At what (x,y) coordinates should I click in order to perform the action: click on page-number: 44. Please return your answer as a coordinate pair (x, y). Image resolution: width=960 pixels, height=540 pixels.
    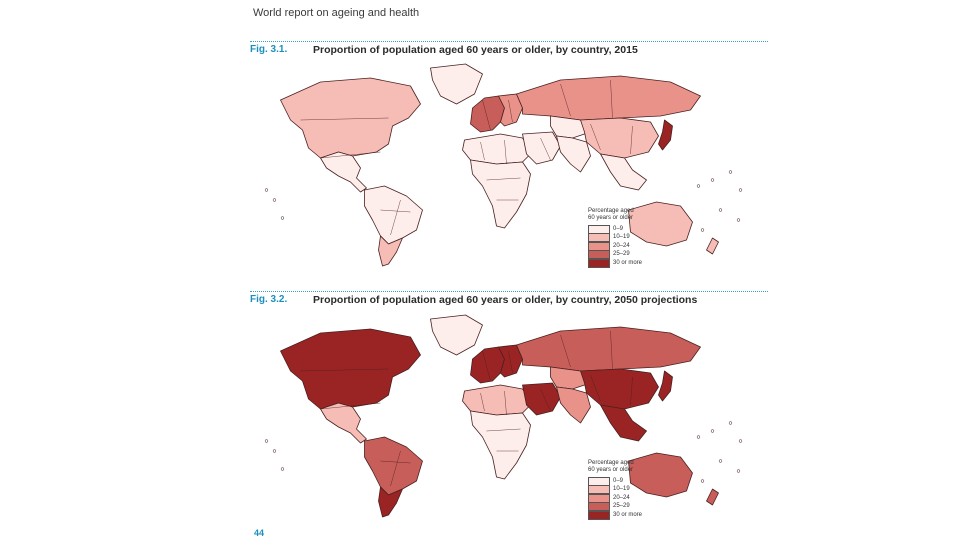
    Looking at the image, I should click on (259, 533).